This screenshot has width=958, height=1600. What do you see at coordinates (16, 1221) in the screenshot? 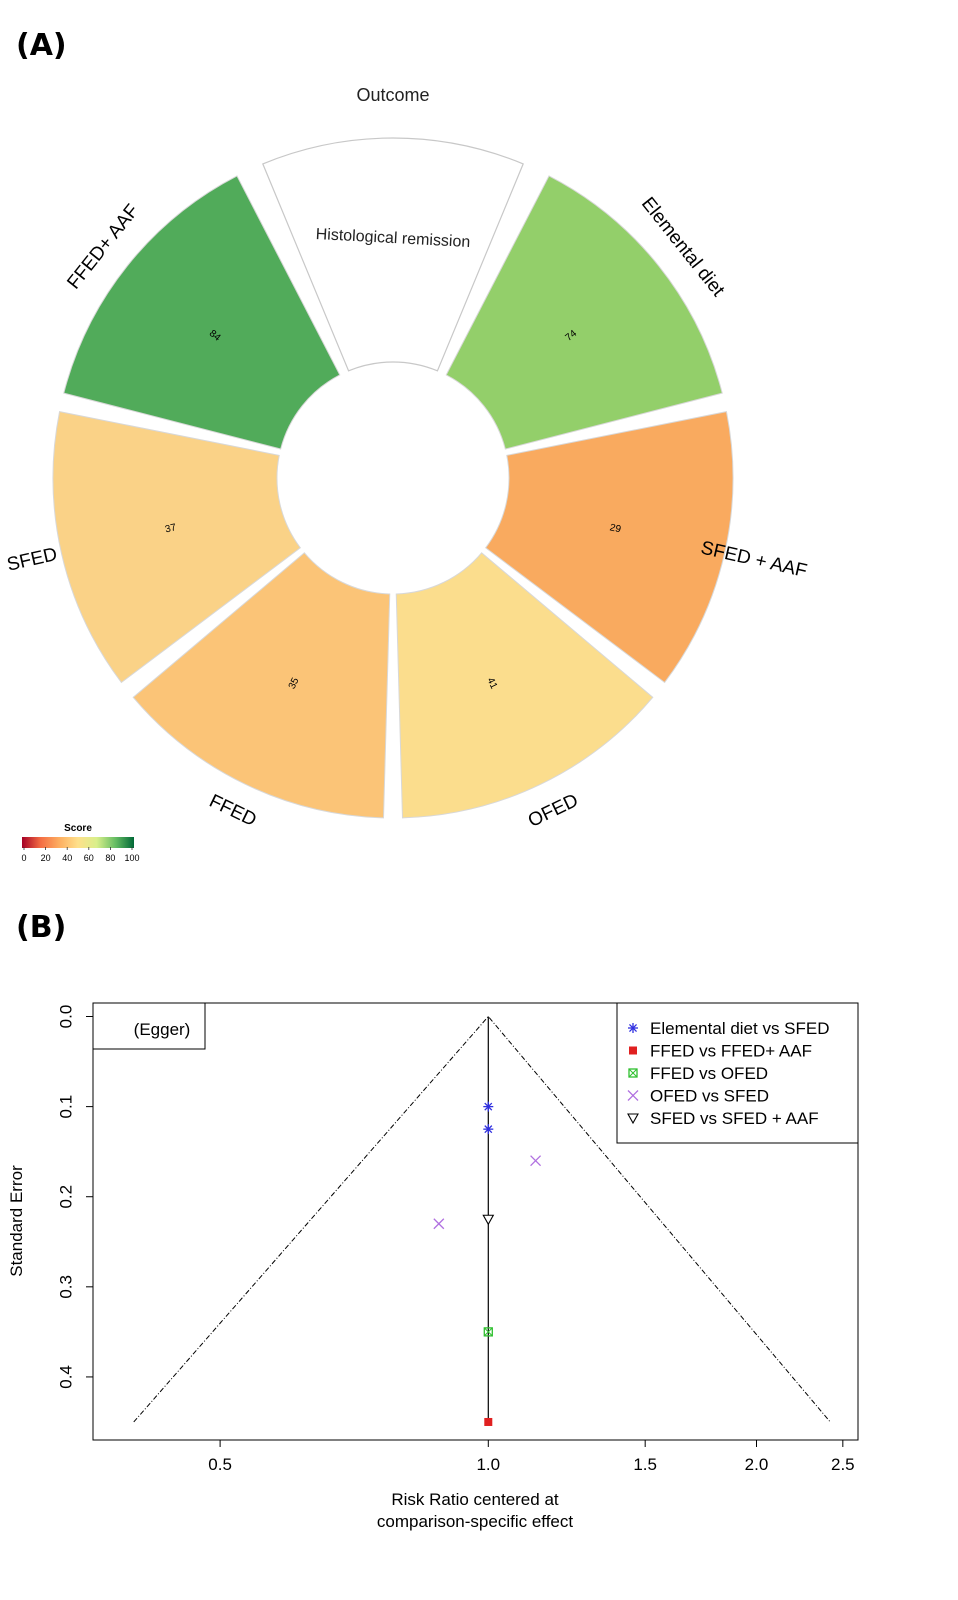
I see `y-axis-label: Standard Error` at bounding box center [16, 1221].